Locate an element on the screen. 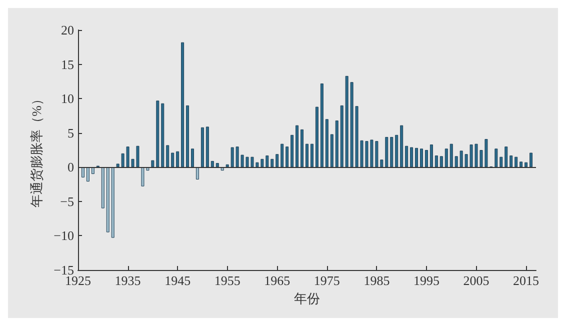 The width and height of the screenshot is (566, 326). x-tick-label: 1985 is located at coordinates (377, 280).